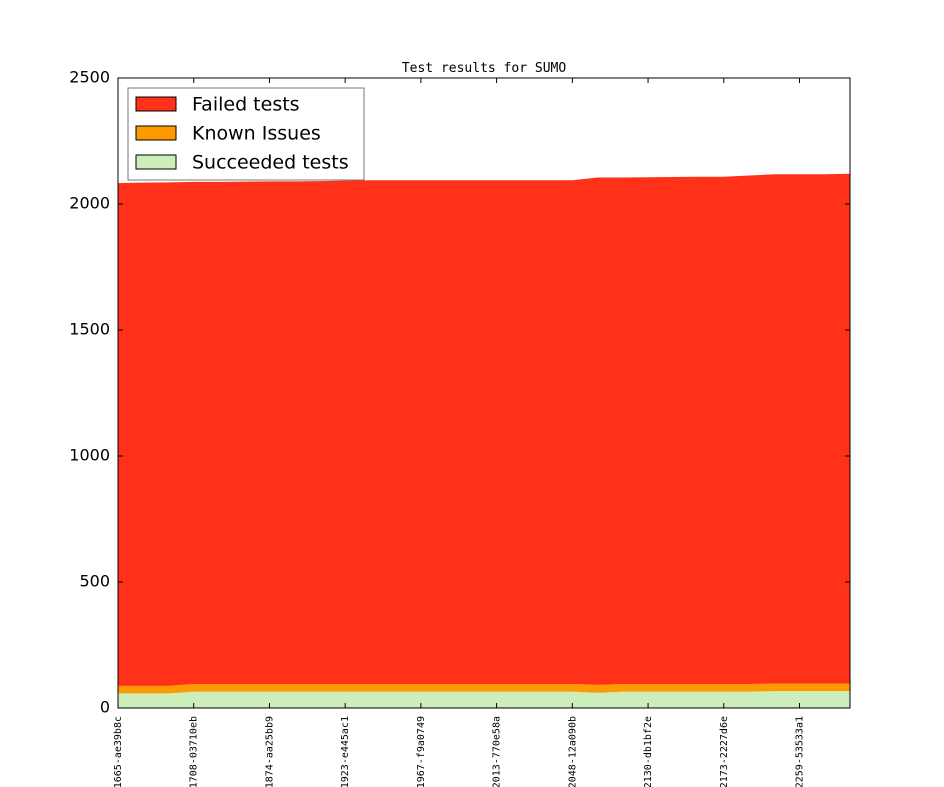 The image size is (944, 787). Describe the element at coordinates (194, 751) in the screenshot. I see `x-tick-label: 1708-03710eb` at that location.